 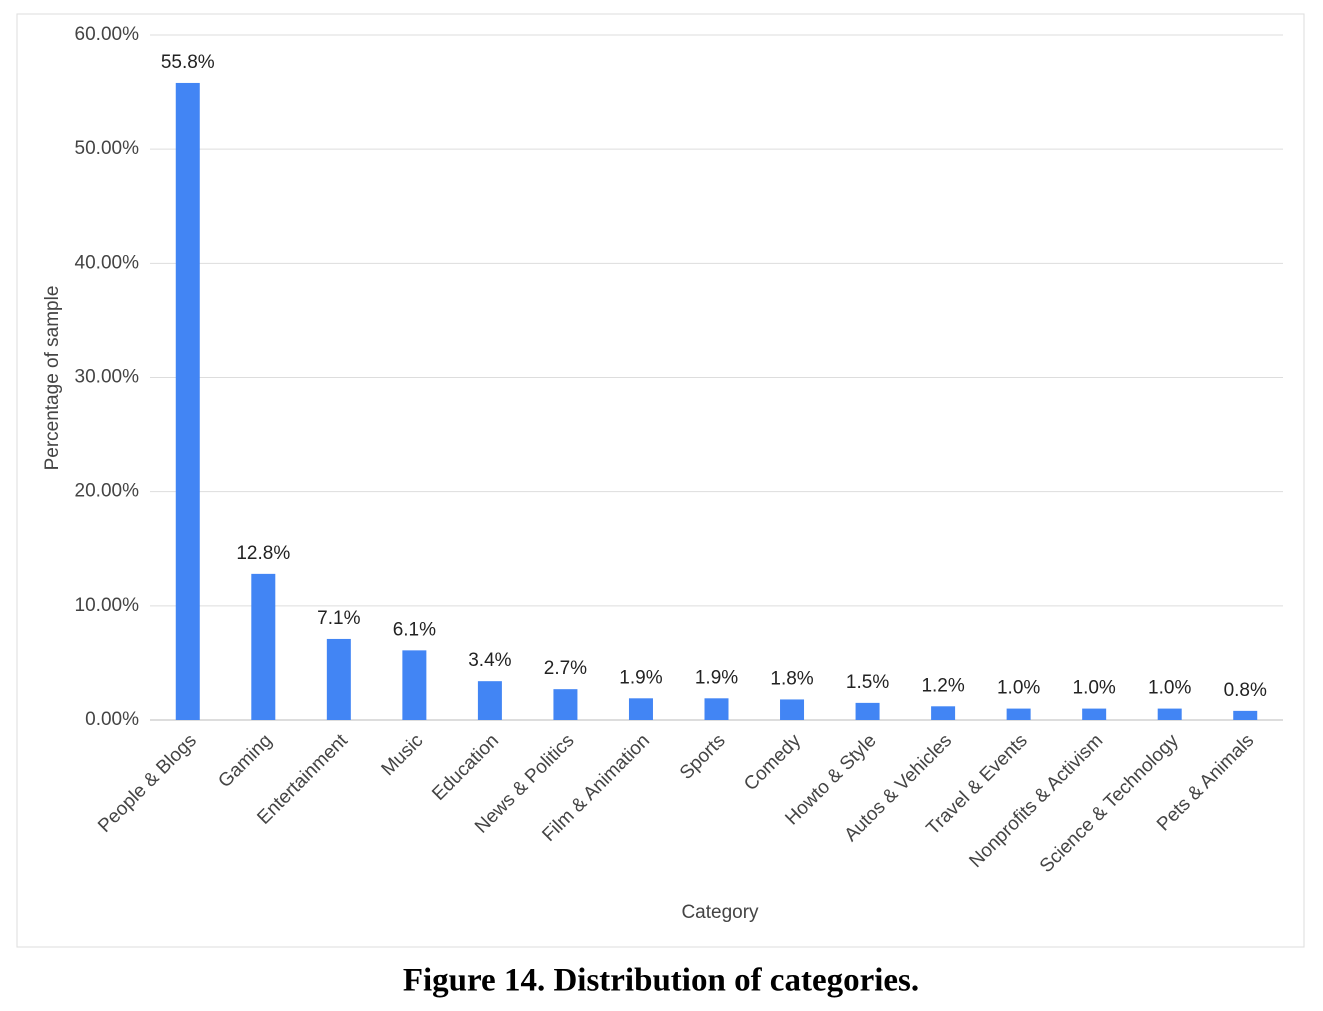 I want to click on caption: Figure 14. Distribution of categories., so click(x=661, y=981).